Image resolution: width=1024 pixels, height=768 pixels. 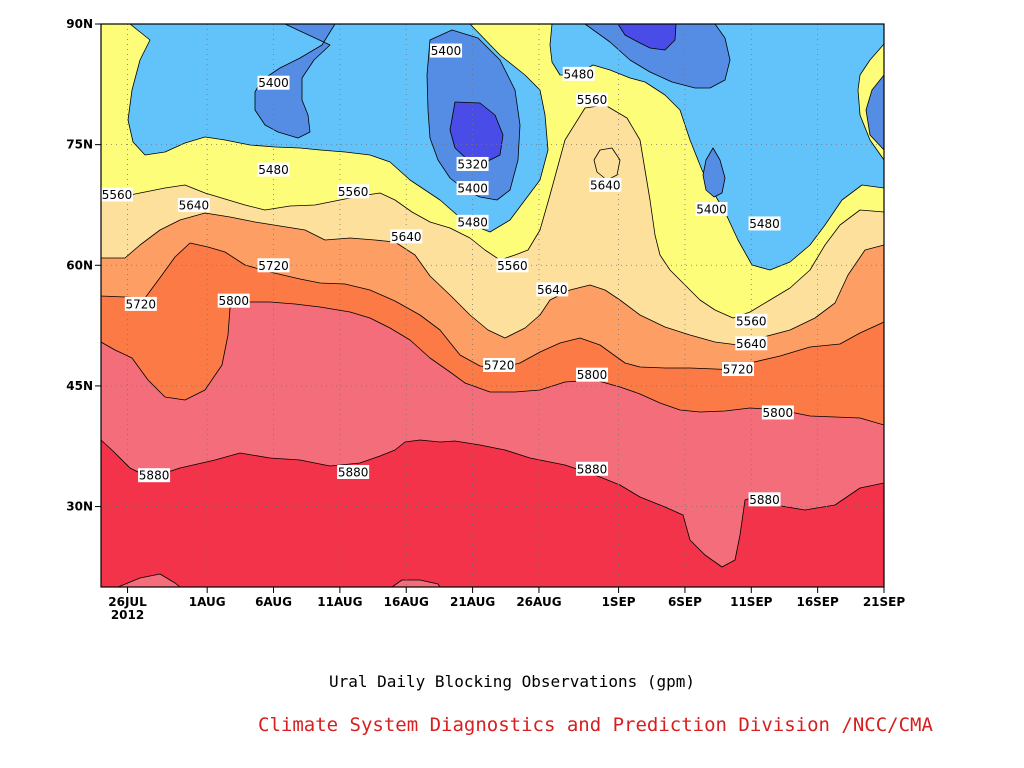 I want to click on y-tick-label-45N: 45N, so click(x=79, y=386).